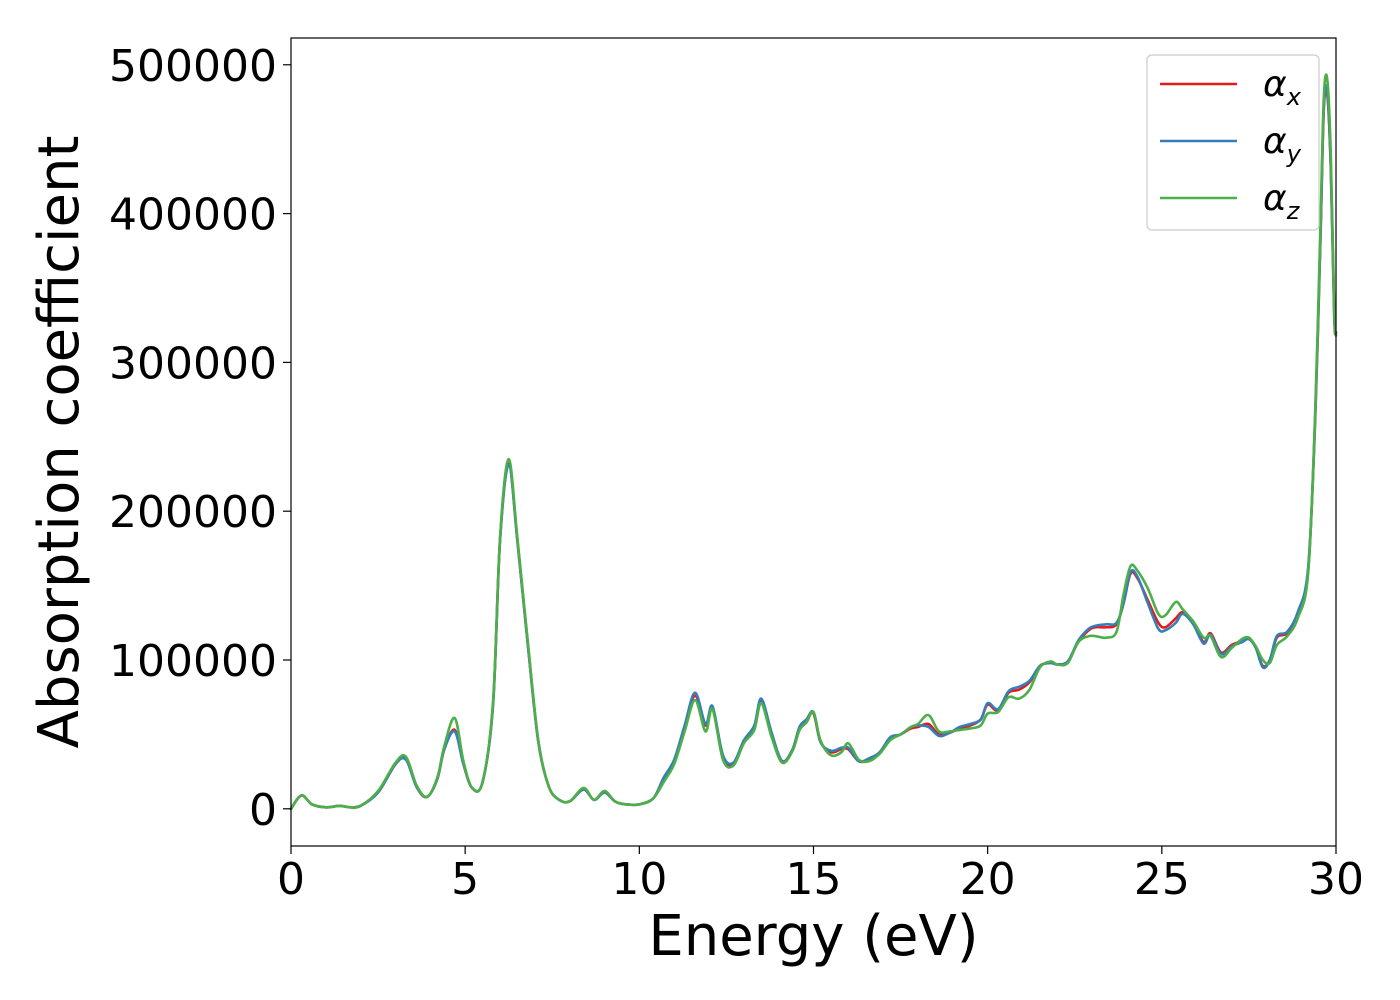 The height and width of the screenshot is (1000, 1400). I want to click on y-tick-label: 300000, so click(193, 363).